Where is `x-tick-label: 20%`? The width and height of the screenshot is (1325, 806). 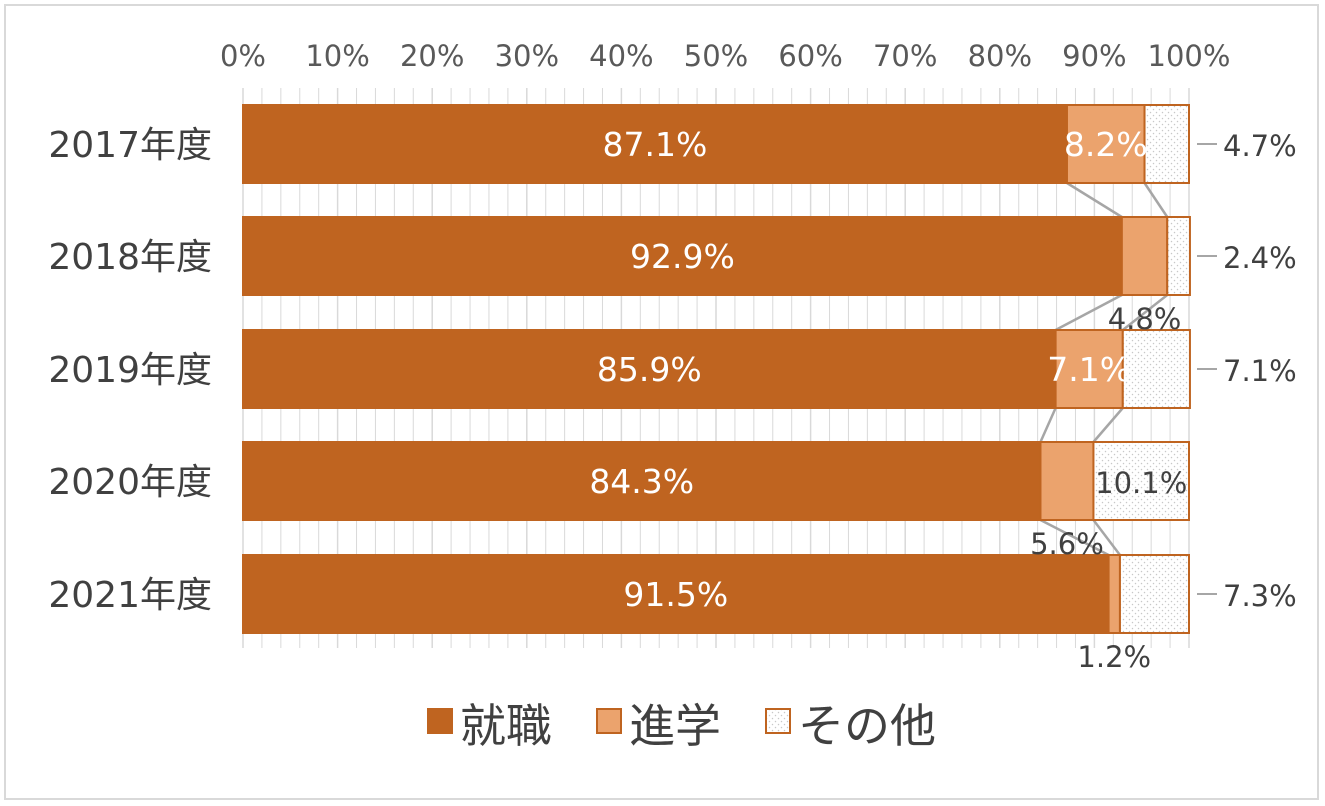
x-tick-label: 20% is located at coordinates (432, 56).